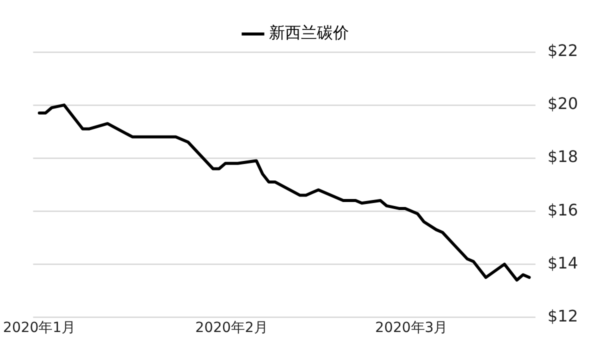 The height and width of the screenshot is (344, 596). What do you see at coordinates (562, 104) in the screenshot?
I see `y-tick-label: $20` at bounding box center [562, 104].